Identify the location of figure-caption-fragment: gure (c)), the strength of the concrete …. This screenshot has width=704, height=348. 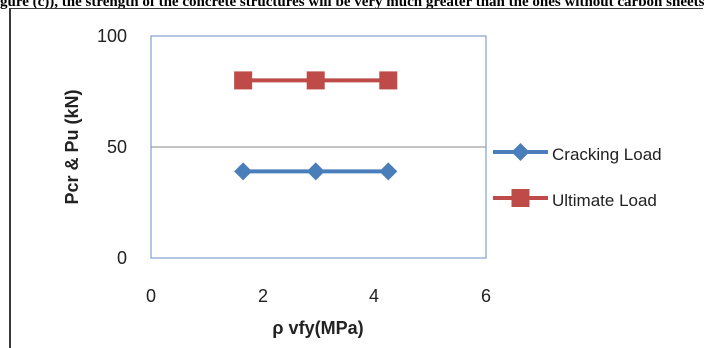
(352, 5).